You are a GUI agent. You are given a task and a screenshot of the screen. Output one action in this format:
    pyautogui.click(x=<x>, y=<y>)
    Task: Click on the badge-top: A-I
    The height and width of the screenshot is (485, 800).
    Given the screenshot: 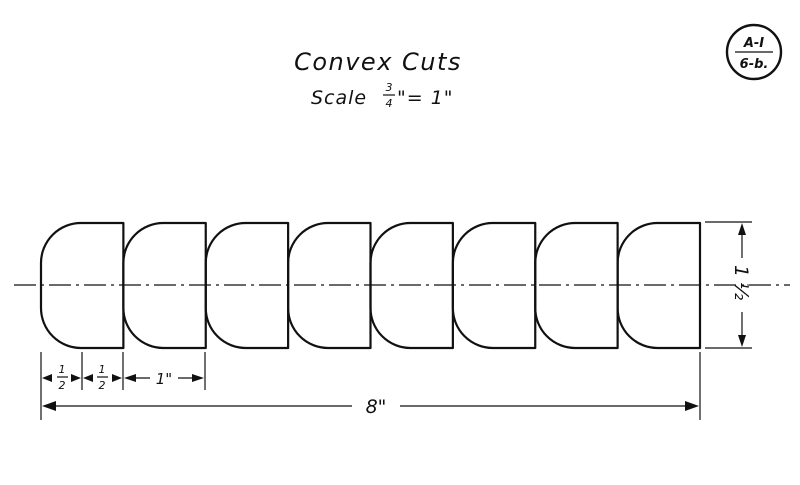 What is the action you would take?
    pyautogui.click(x=753, y=43)
    